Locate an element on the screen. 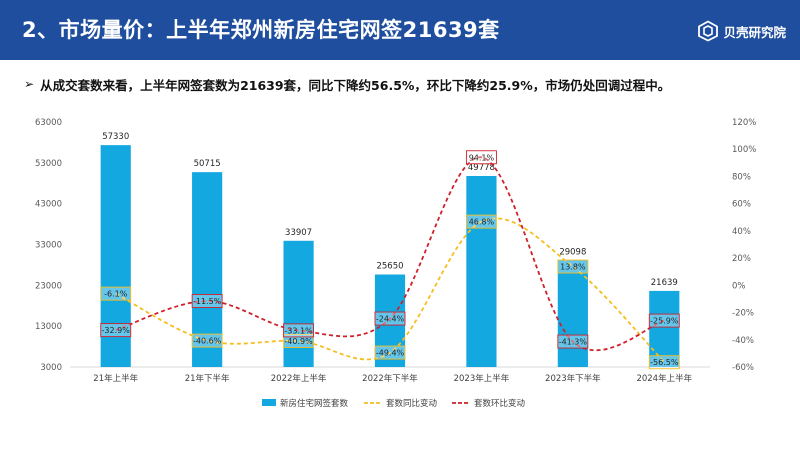 Image resolution: width=800 pixels, height=450 pixels. legend-bar-swatch is located at coordinates (269, 402).